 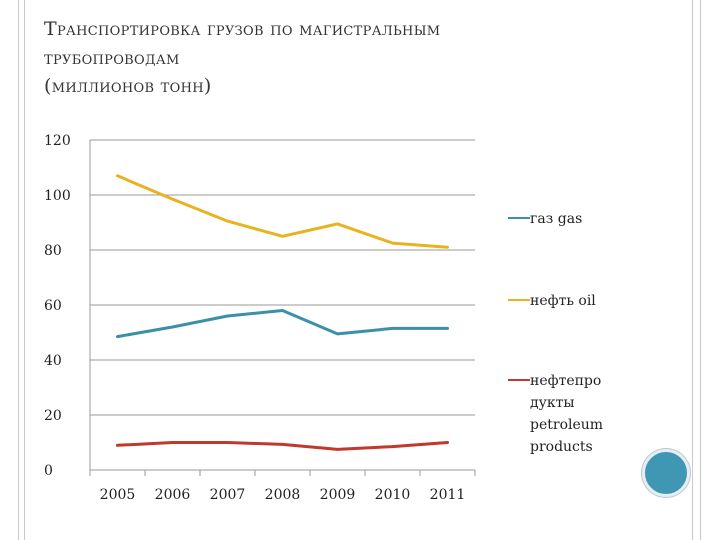 What do you see at coordinates (118, 495) in the screenshot?
I see `x-tick-label: 2005` at bounding box center [118, 495].